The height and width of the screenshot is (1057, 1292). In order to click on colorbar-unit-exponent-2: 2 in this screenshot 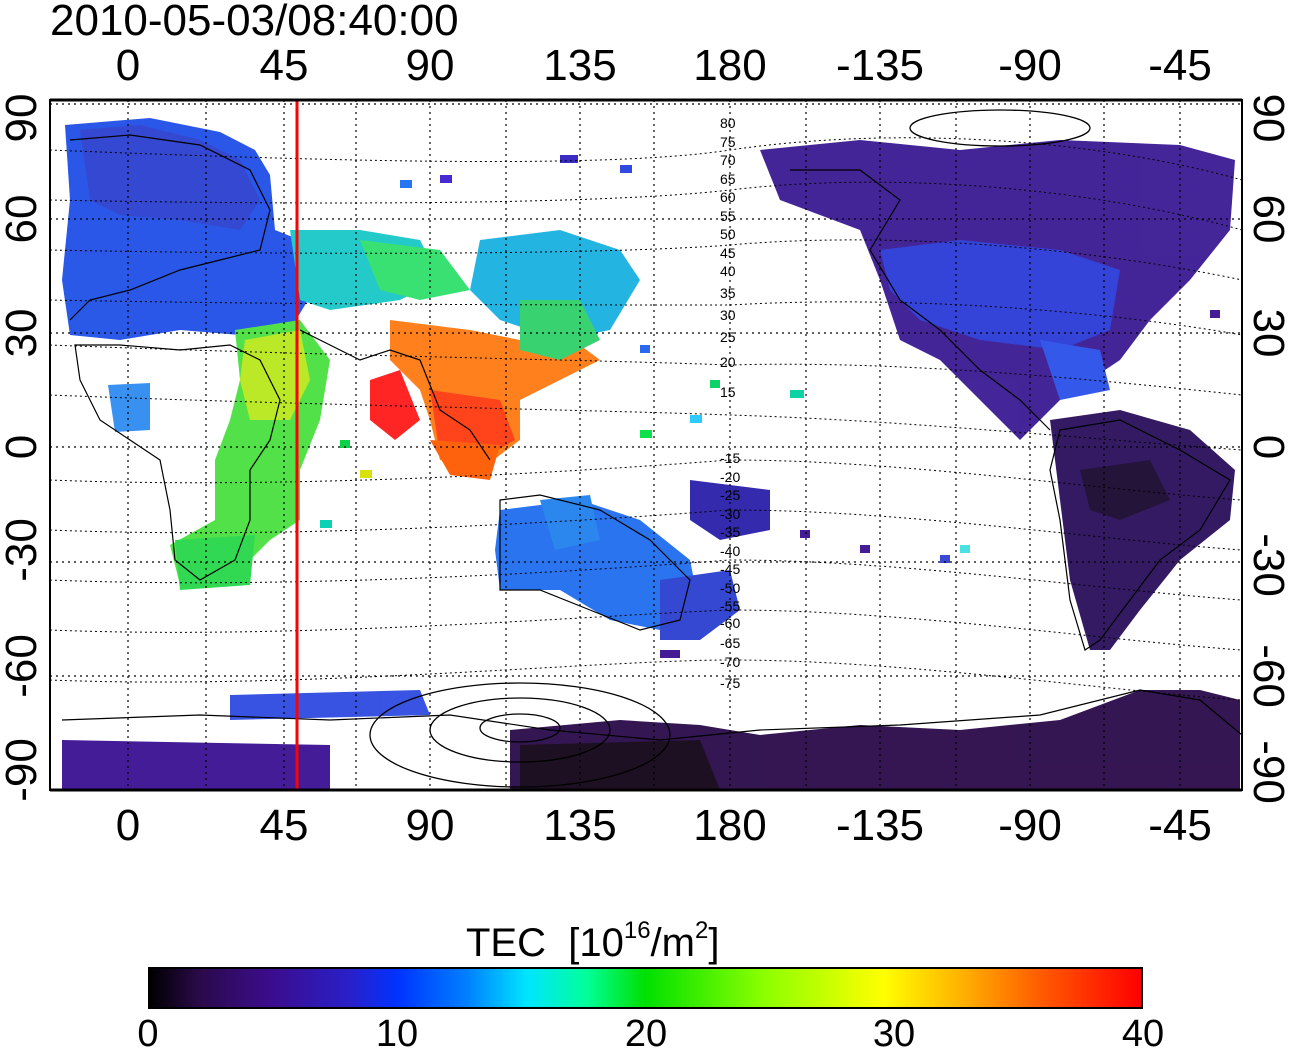, I will do `click(701, 930)`.